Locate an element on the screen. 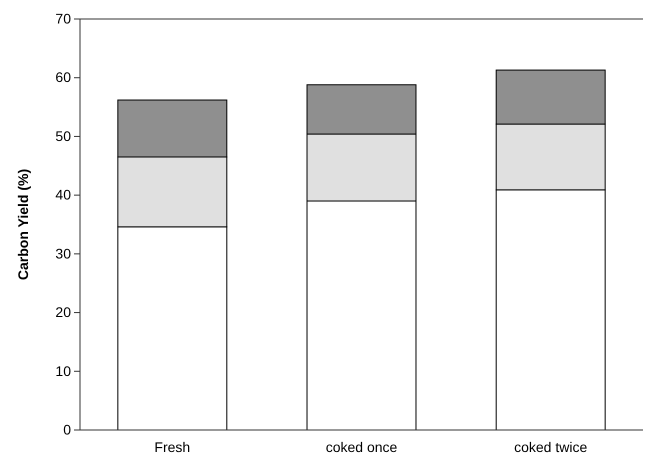 The image size is (645, 467). y-axis-title: Carbon Yield (%) is located at coordinates (23, 224).